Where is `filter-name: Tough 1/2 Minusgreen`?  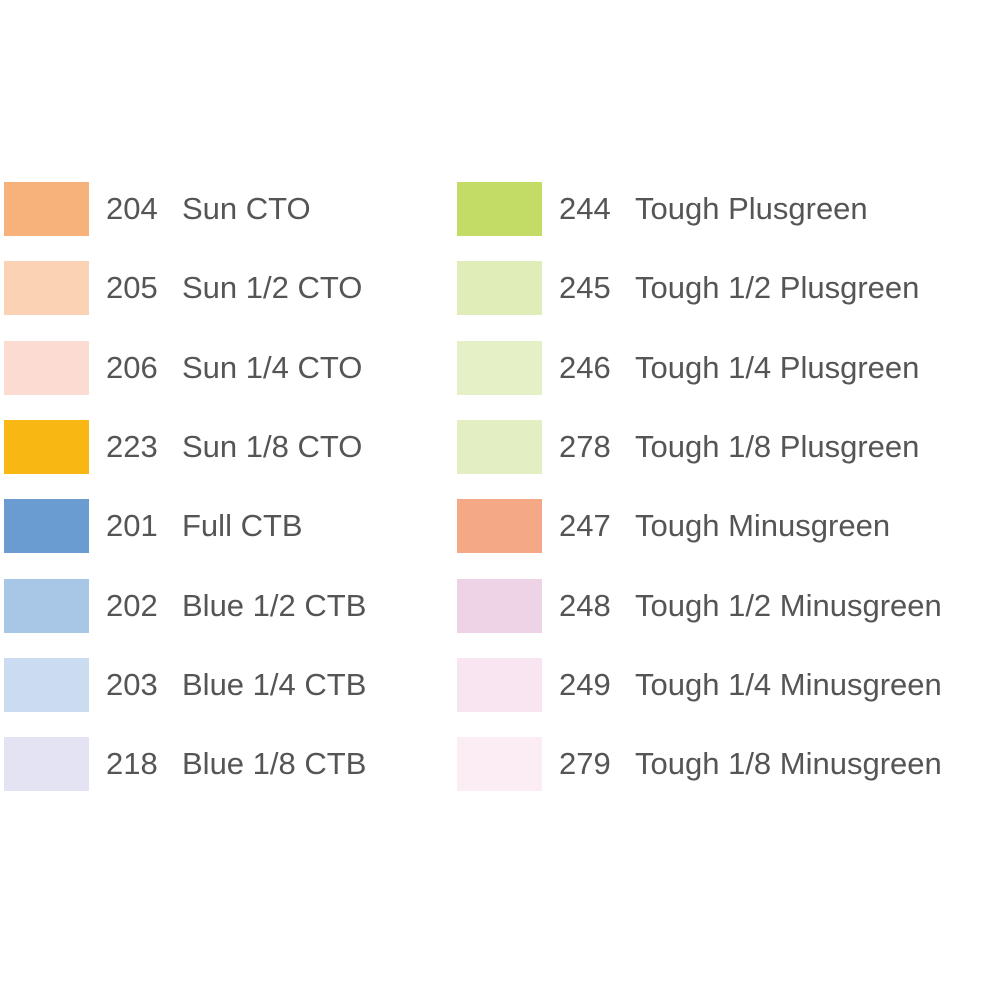
filter-name: Tough 1/2 Minusgreen is located at coordinates (788, 605).